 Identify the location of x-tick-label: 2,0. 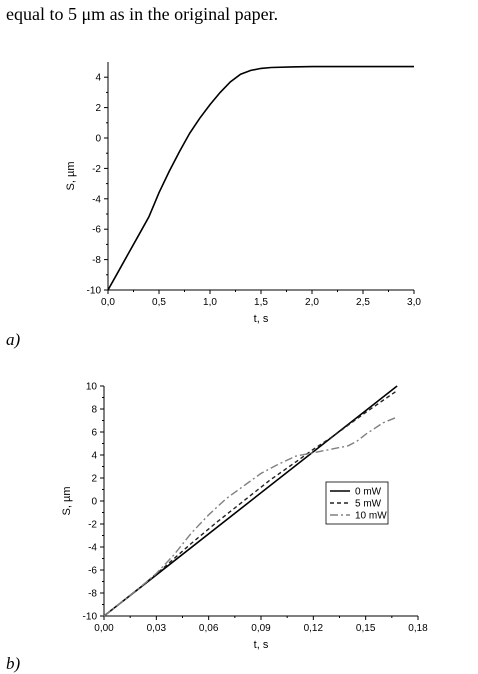
(312, 302).